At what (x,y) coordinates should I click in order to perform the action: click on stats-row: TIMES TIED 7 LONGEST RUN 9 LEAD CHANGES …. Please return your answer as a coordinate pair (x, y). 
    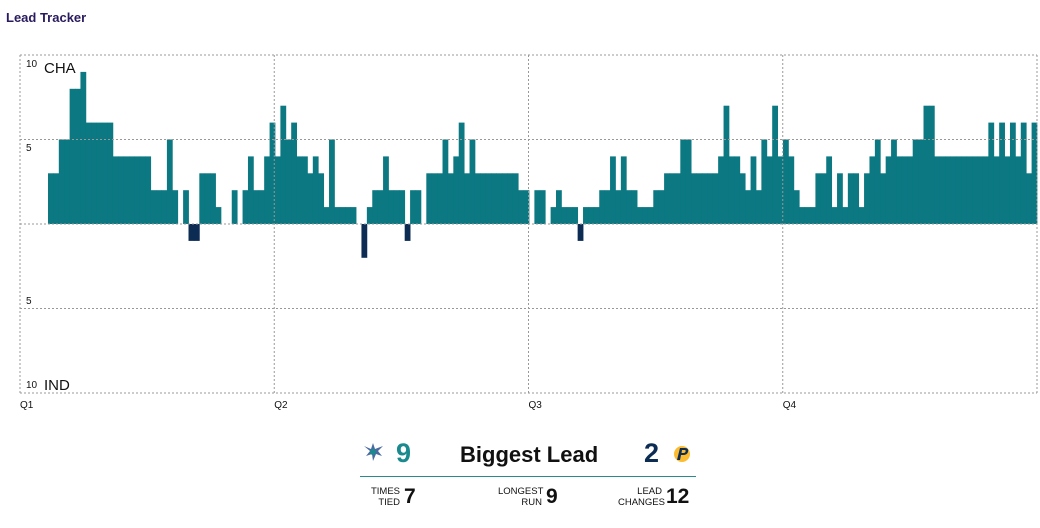
    Looking at the image, I should click on (528, 497).